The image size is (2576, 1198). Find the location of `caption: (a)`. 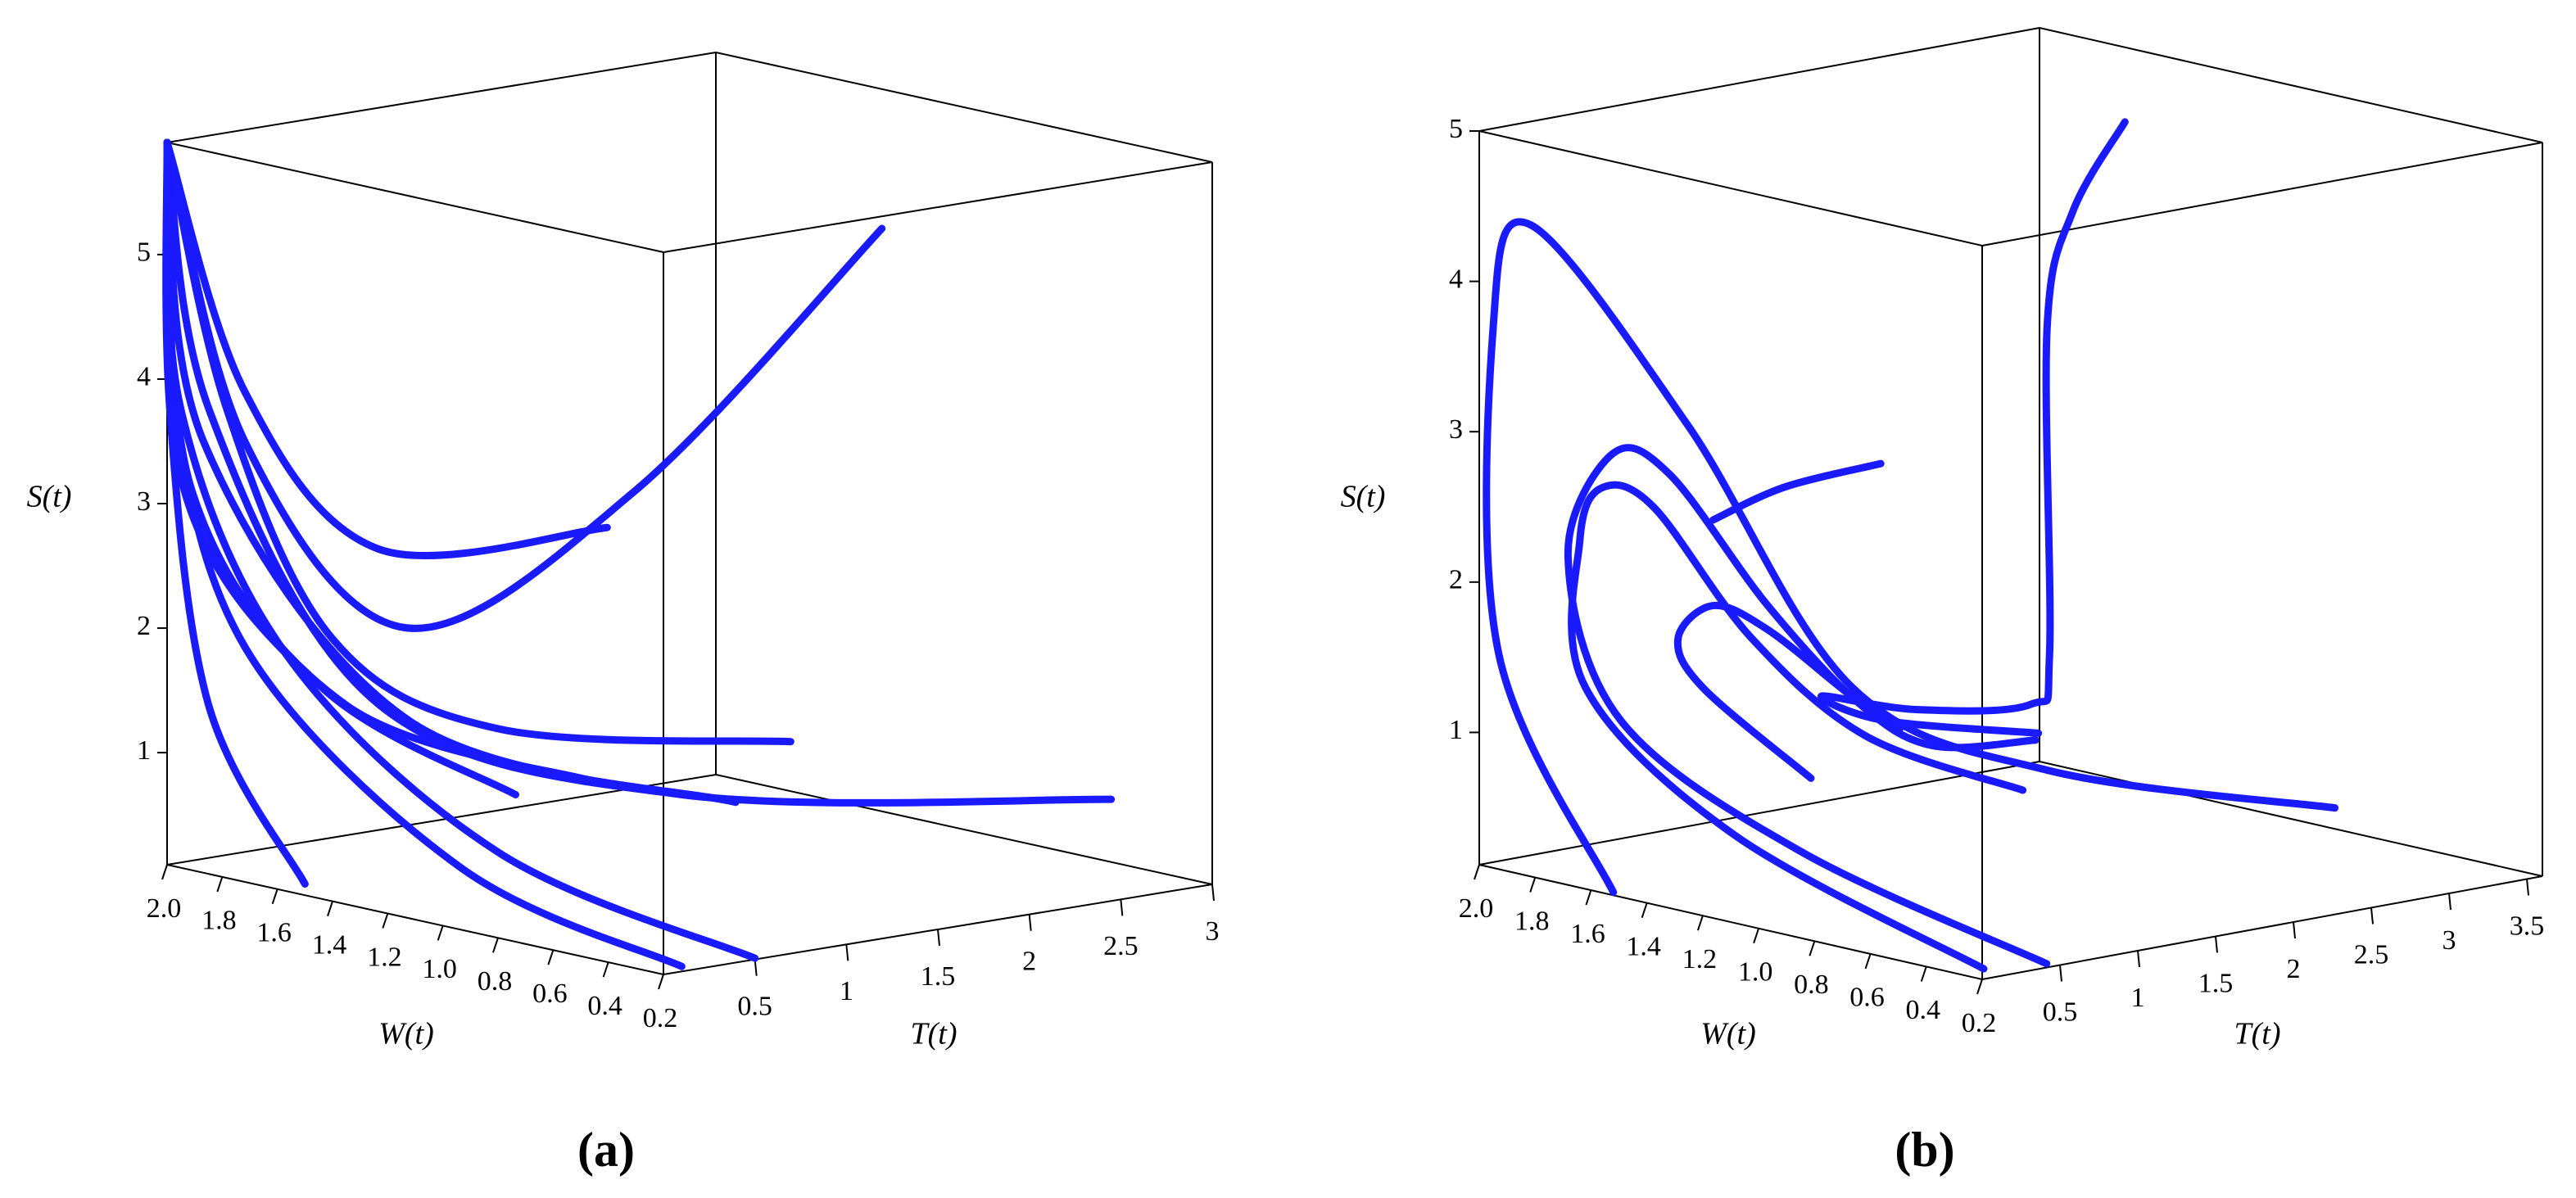

caption: (a) is located at coordinates (606, 1150).